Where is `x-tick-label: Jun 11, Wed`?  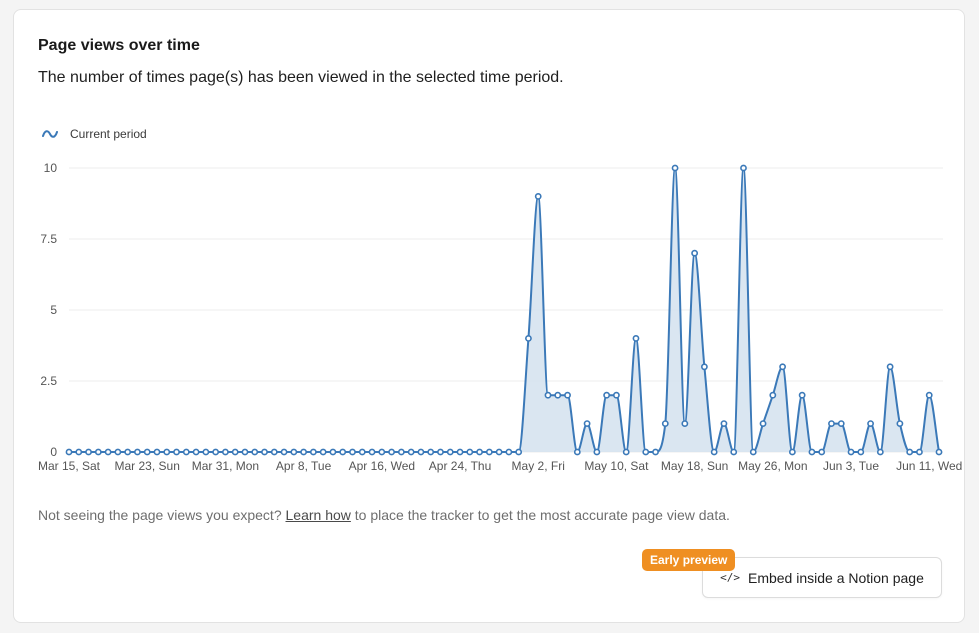 x-tick-label: Jun 11, Wed is located at coordinates (929, 466).